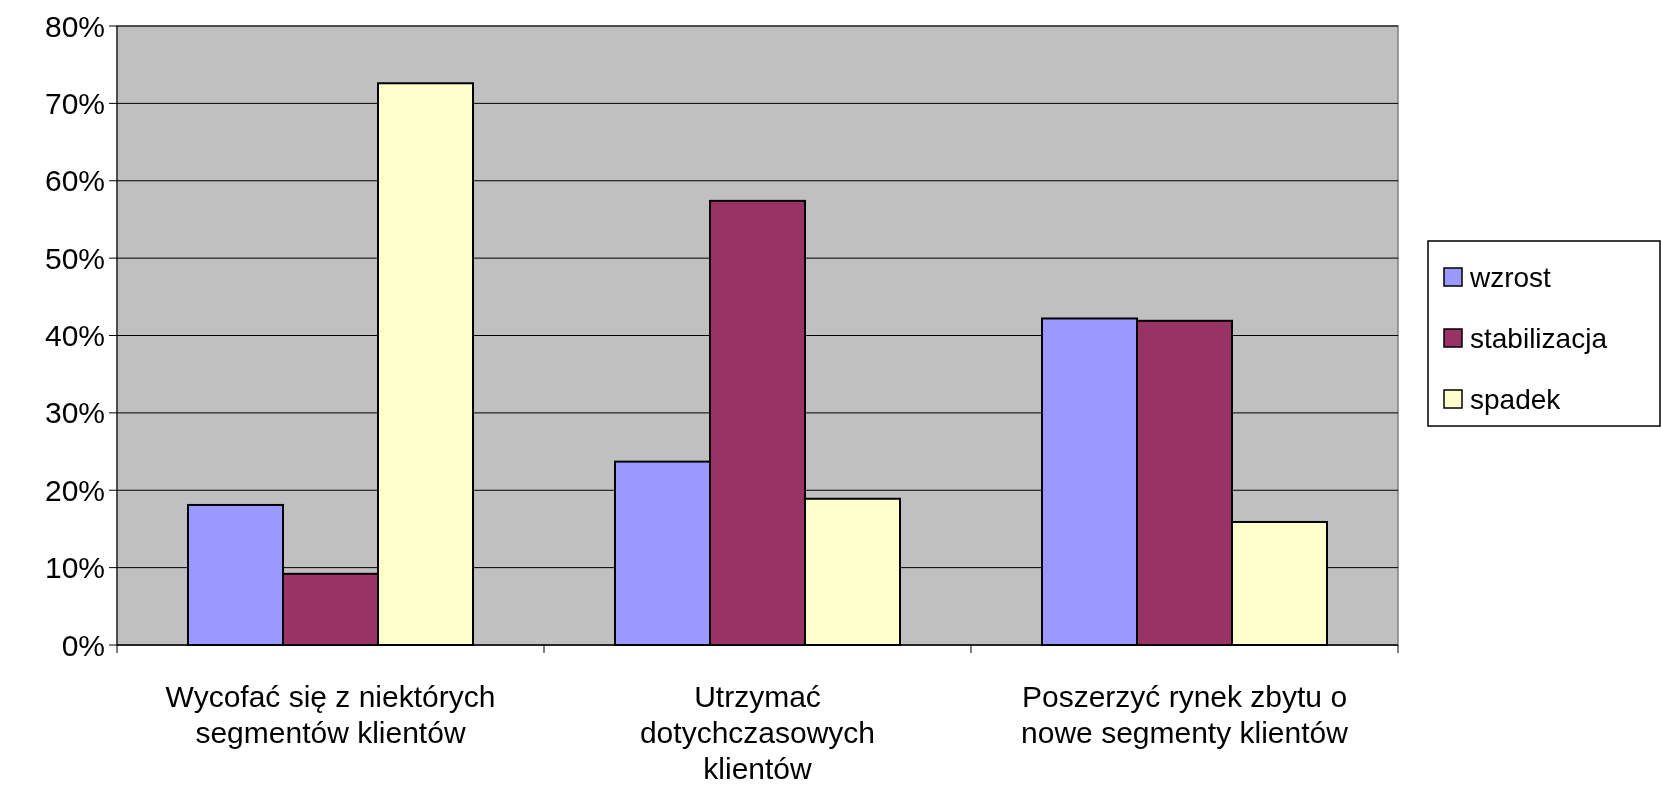 The image size is (1661, 811). Describe the element at coordinates (74, 413) in the screenshot. I see `y-tick-label: 30%` at that location.